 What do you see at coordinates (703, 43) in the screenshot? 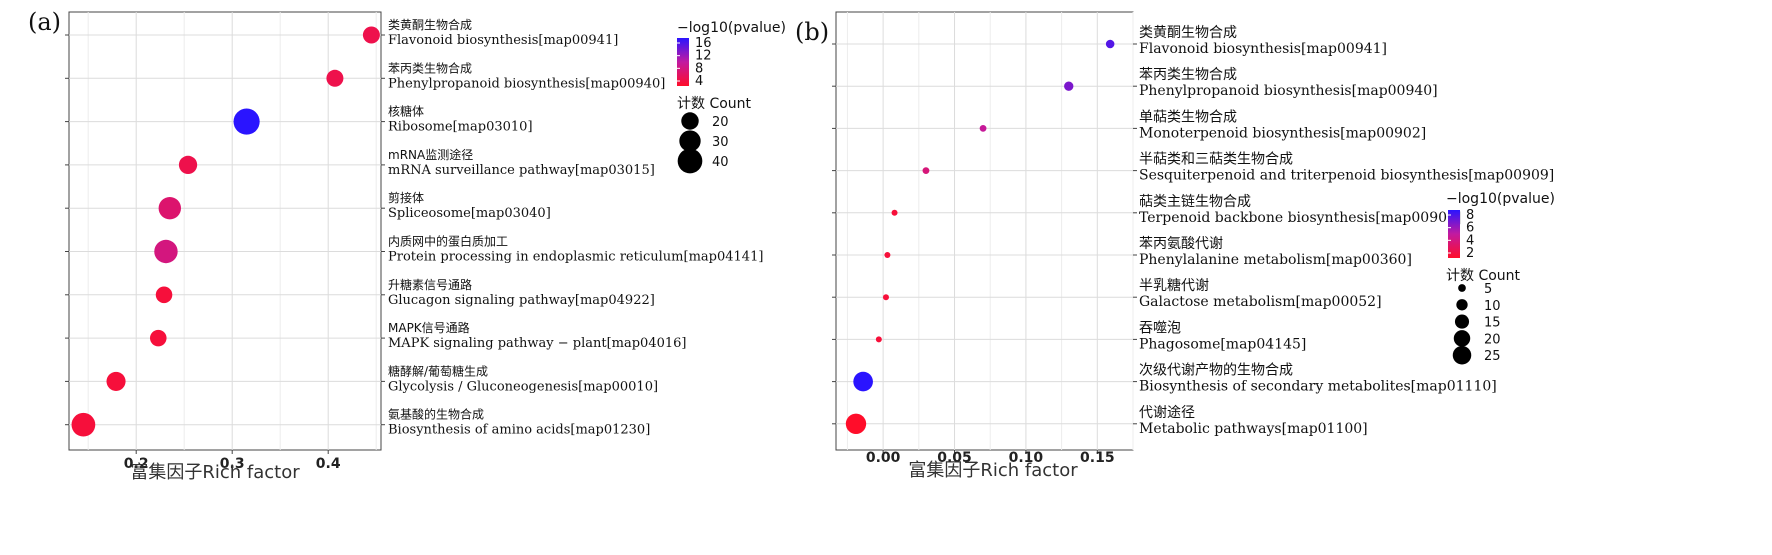
I see `color-legend-tick-label: 16` at bounding box center [703, 43].